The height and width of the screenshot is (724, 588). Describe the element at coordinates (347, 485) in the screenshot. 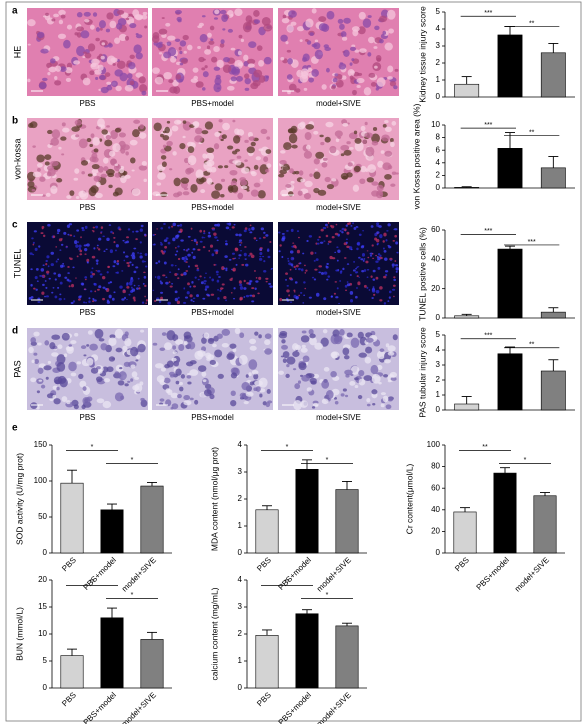

I see `error-bar` at that location.